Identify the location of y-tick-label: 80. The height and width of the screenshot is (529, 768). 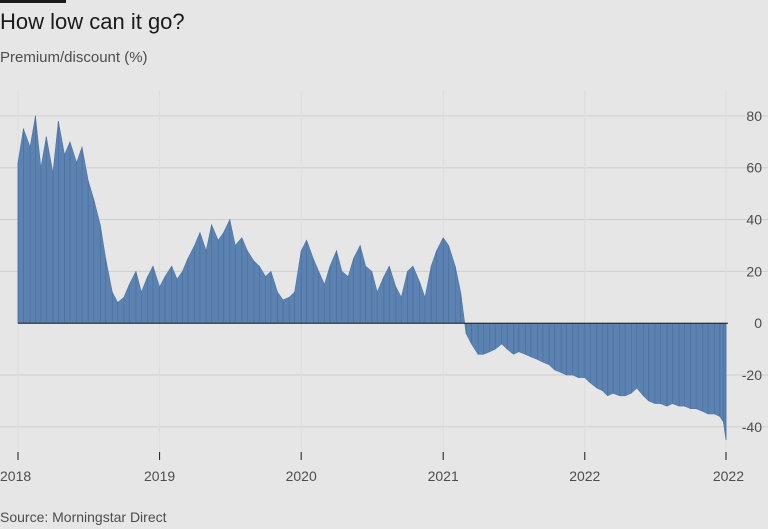
(754, 116).